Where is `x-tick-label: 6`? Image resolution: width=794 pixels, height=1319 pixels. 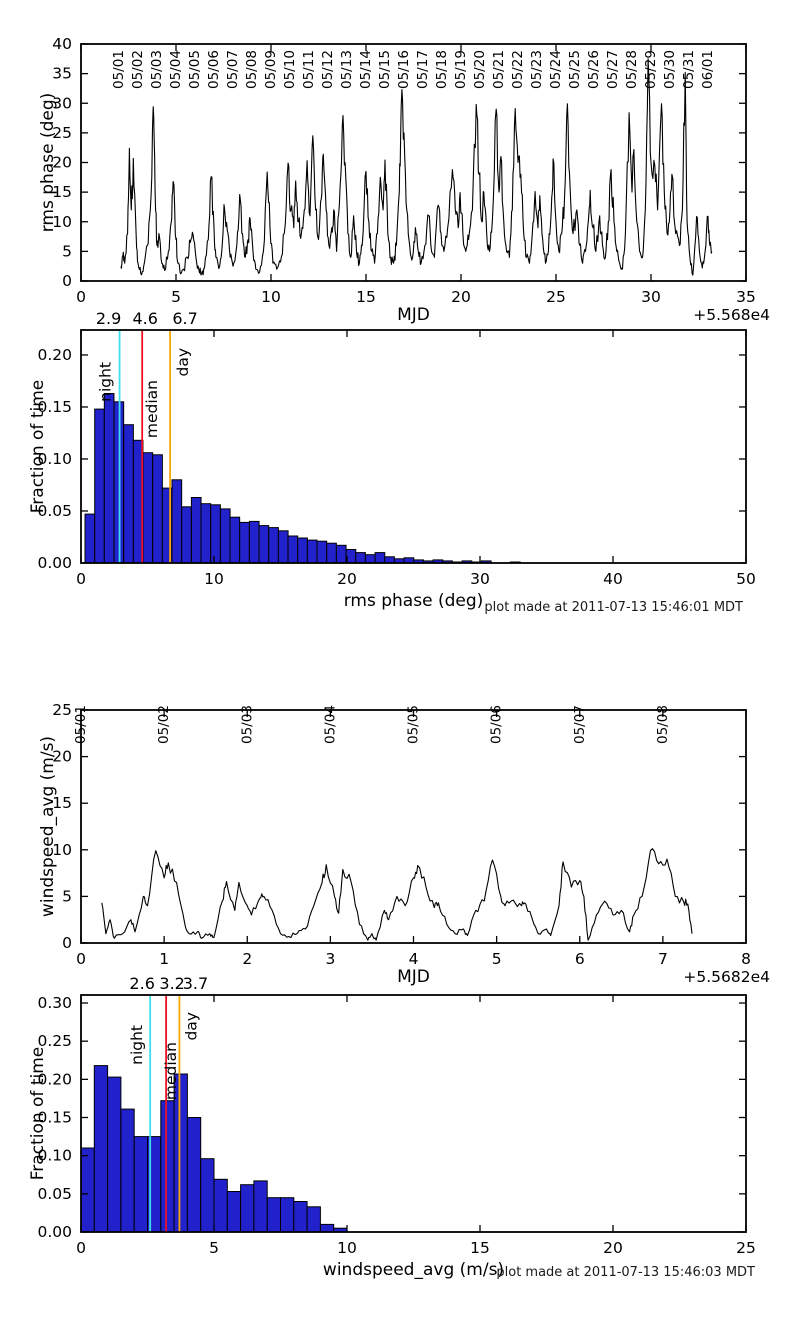 x-tick-label: 6 is located at coordinates (580, 959).